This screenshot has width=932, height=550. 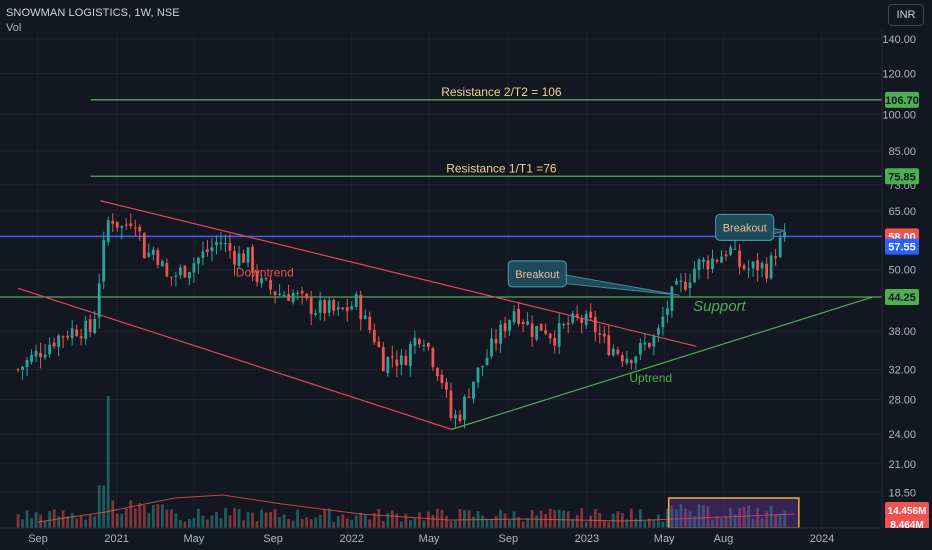 I want to click on y-tick-label: 120.00, so click(x=899, y=75).